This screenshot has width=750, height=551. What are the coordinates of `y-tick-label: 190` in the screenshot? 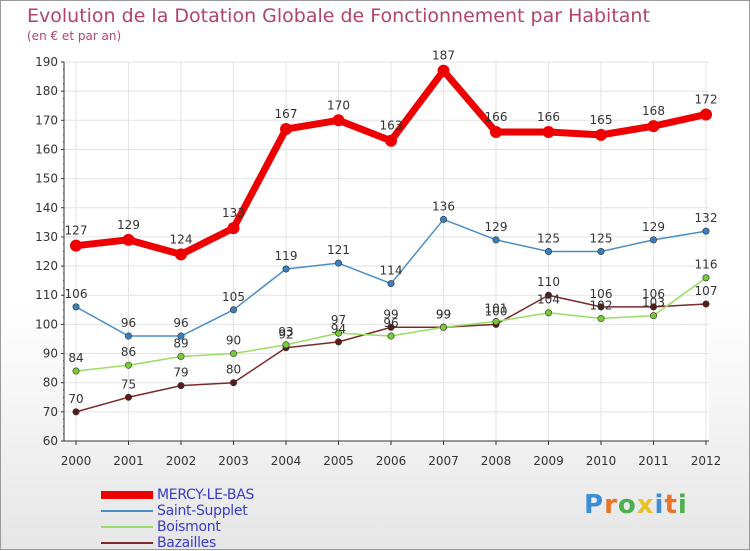 It's located at (46, 62).